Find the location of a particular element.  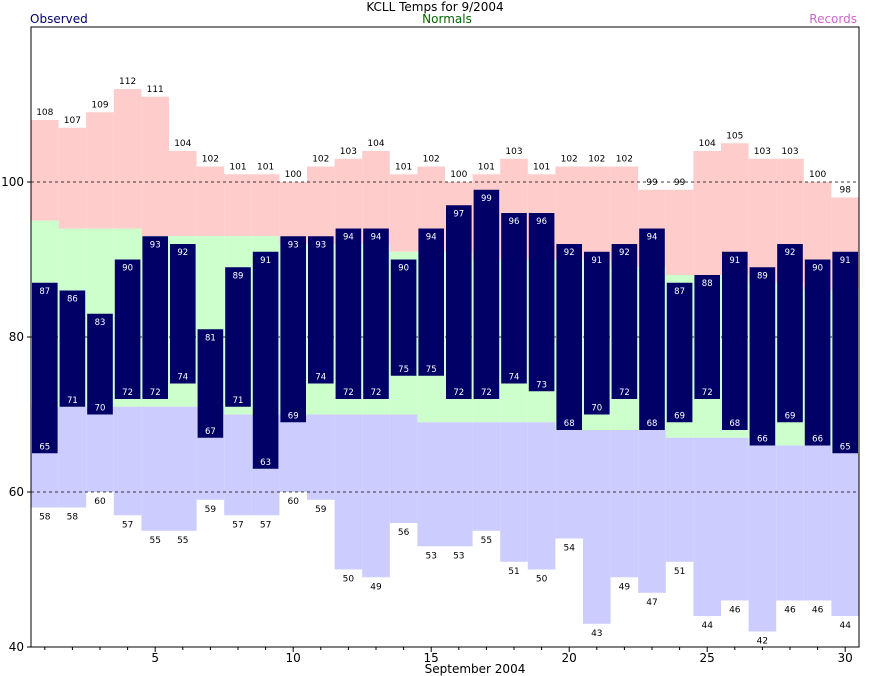

observed-low-label: 69 is located at coordinates (679, 416).